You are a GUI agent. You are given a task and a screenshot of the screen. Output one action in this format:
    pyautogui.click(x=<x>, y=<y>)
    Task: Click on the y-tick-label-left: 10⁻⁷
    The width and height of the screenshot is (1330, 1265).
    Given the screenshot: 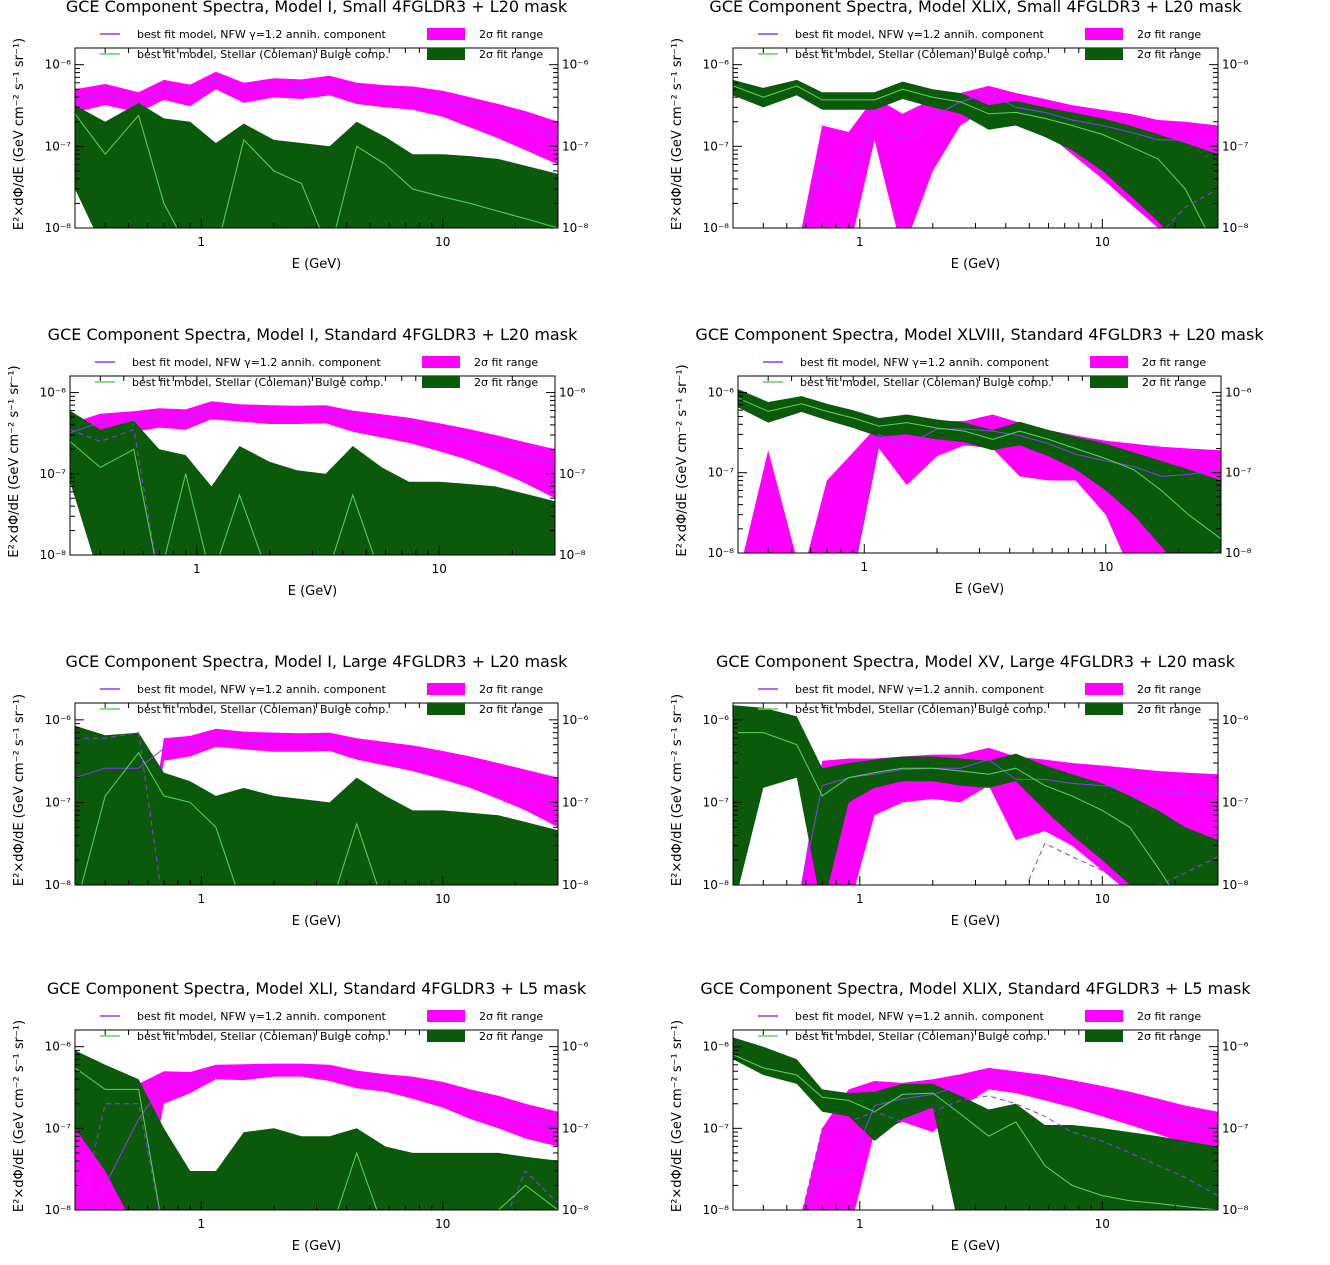 What is the action you would take?
    pyautogui.click(x=721, y=473)
    